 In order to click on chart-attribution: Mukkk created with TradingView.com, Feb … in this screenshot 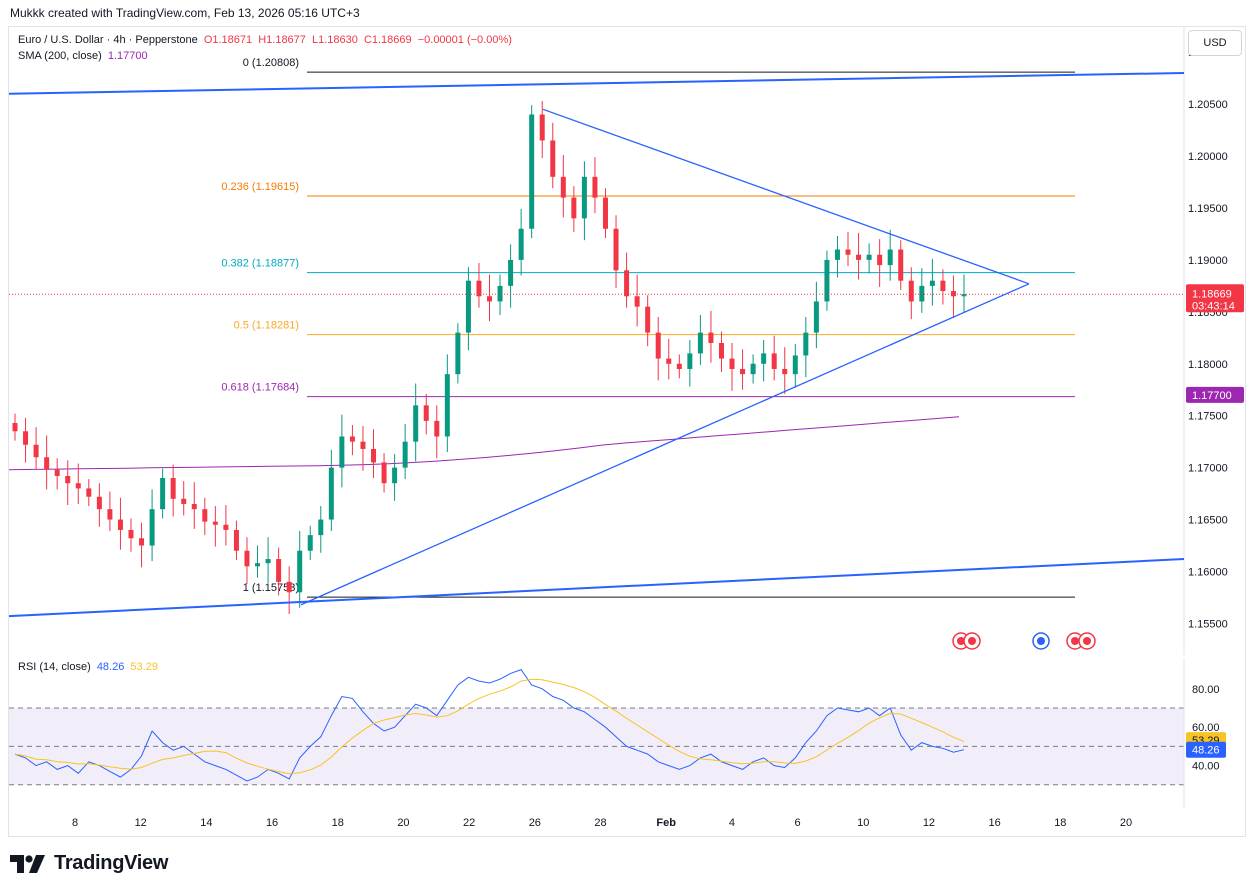, I will do `click(185, 13)`.